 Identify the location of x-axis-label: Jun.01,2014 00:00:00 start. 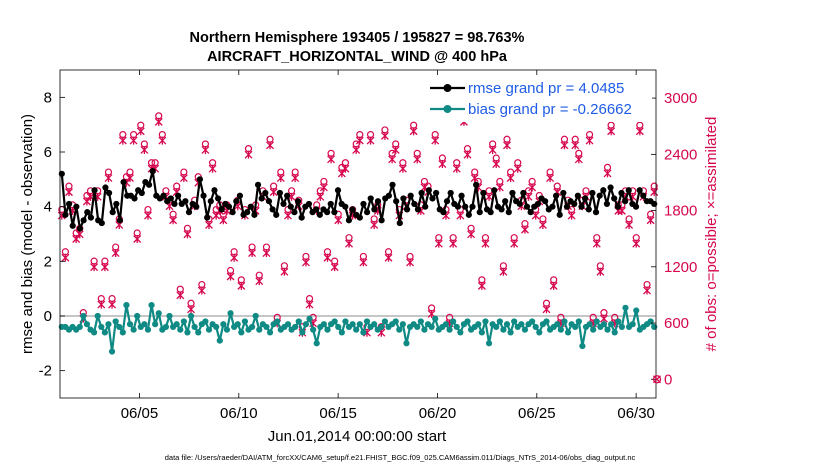
(357, 436).